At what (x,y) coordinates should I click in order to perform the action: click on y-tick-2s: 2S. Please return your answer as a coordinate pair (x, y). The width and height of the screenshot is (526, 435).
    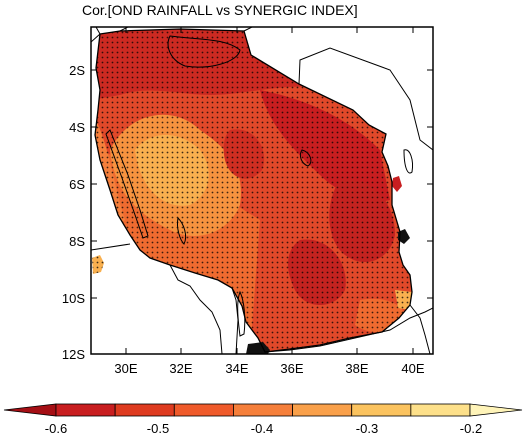
    Looking at the image, I should click on (77, 70).